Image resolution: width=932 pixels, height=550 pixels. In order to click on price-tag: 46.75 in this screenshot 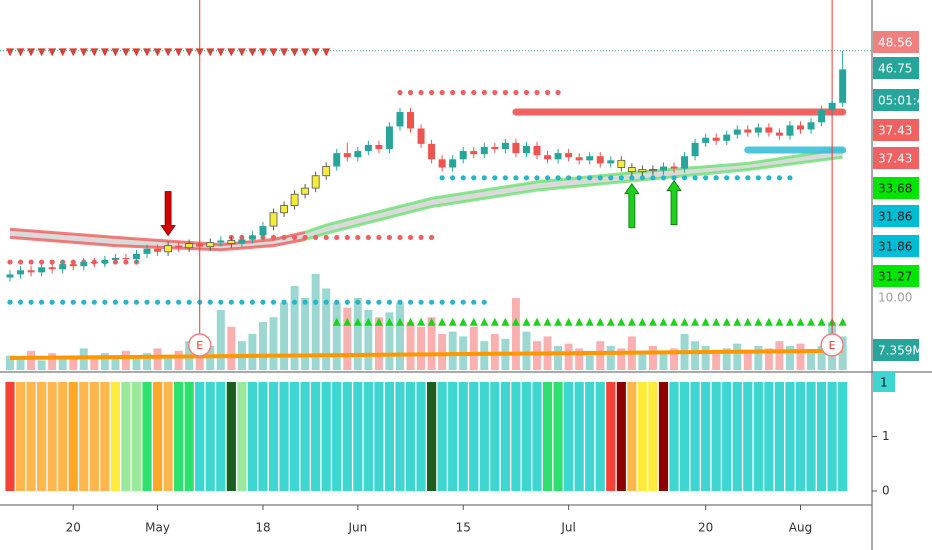, I will do `click(895, 69)`.